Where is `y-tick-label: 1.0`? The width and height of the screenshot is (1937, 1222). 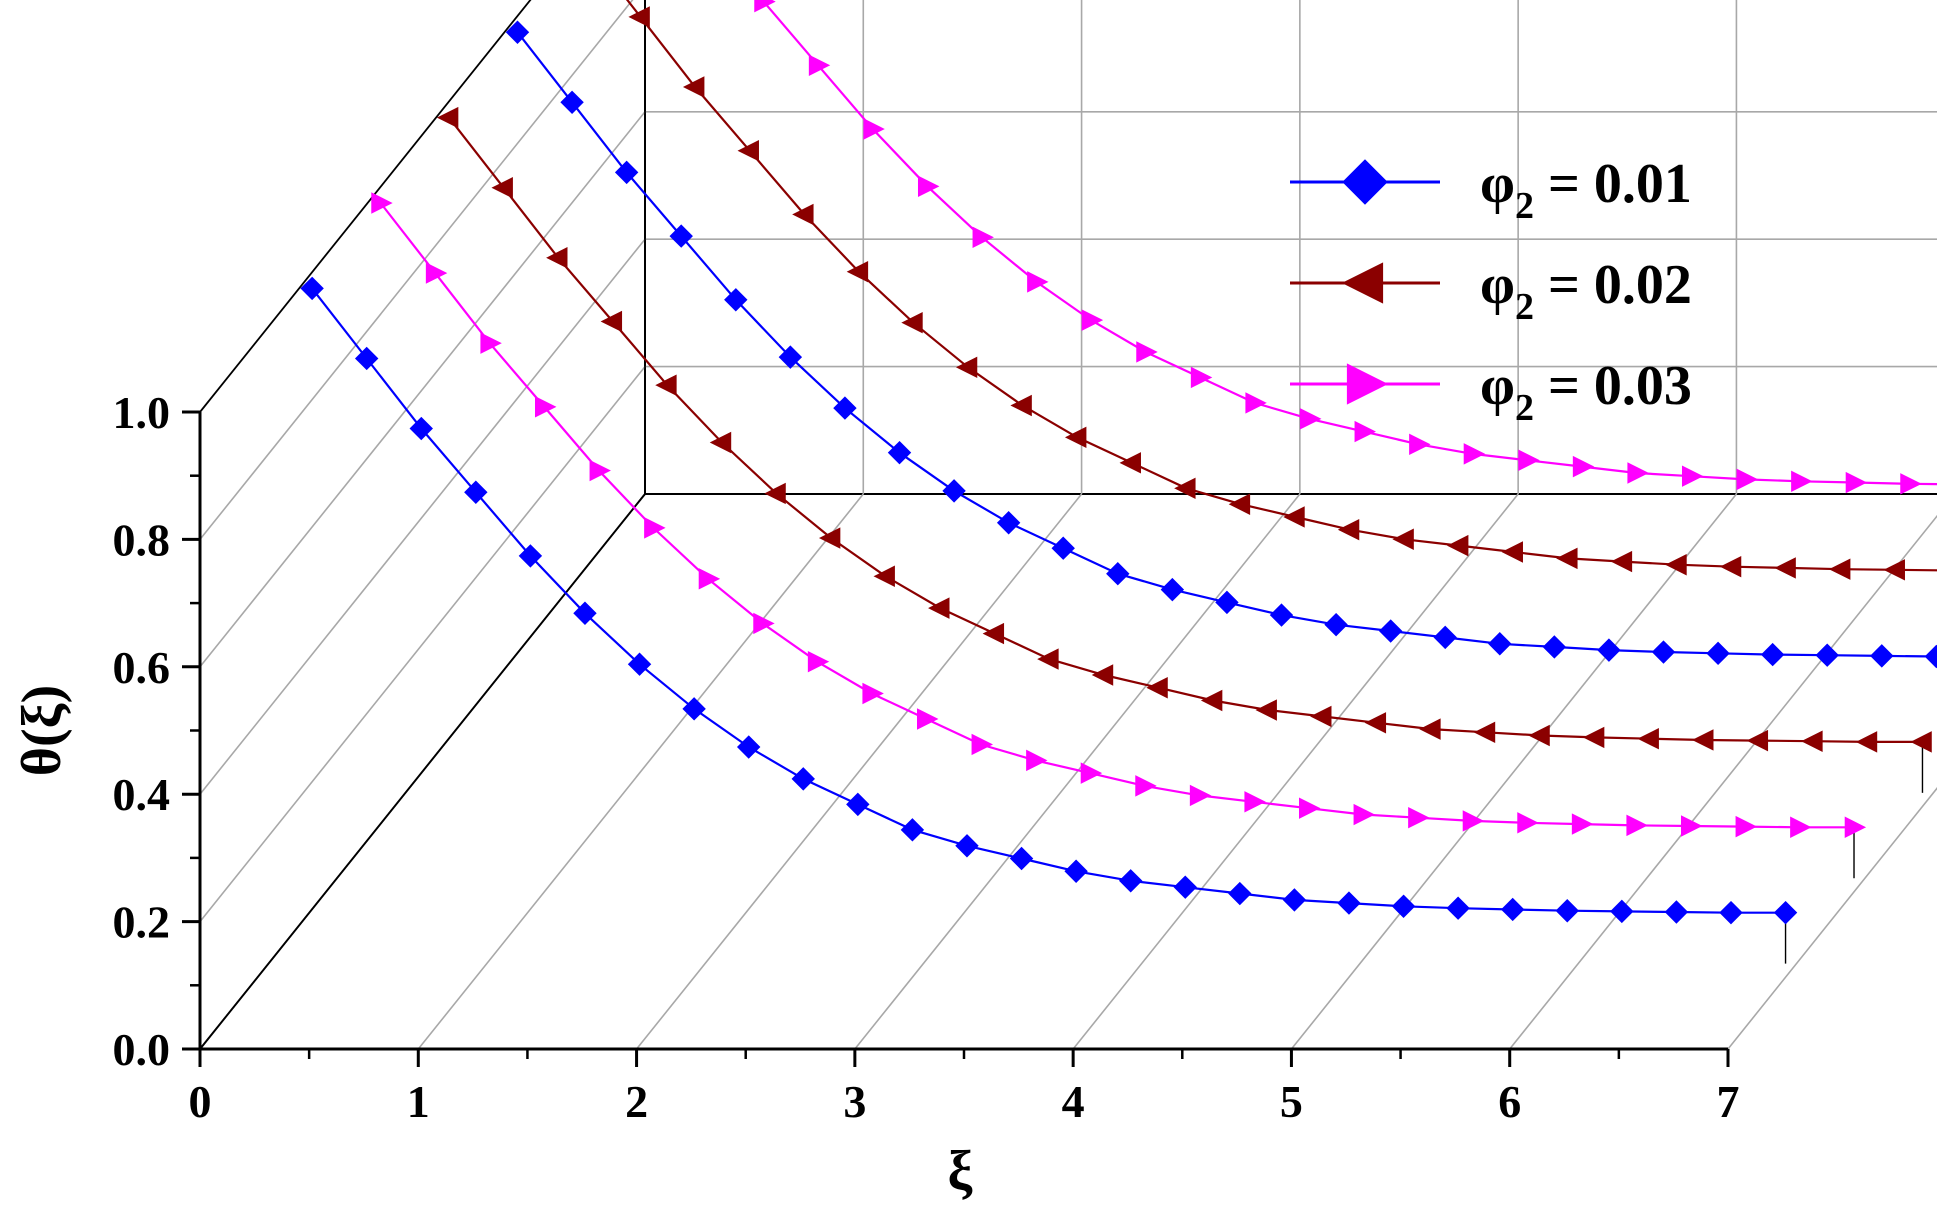 y-tick-label: 1.0 is located at coordinates (142, 412).